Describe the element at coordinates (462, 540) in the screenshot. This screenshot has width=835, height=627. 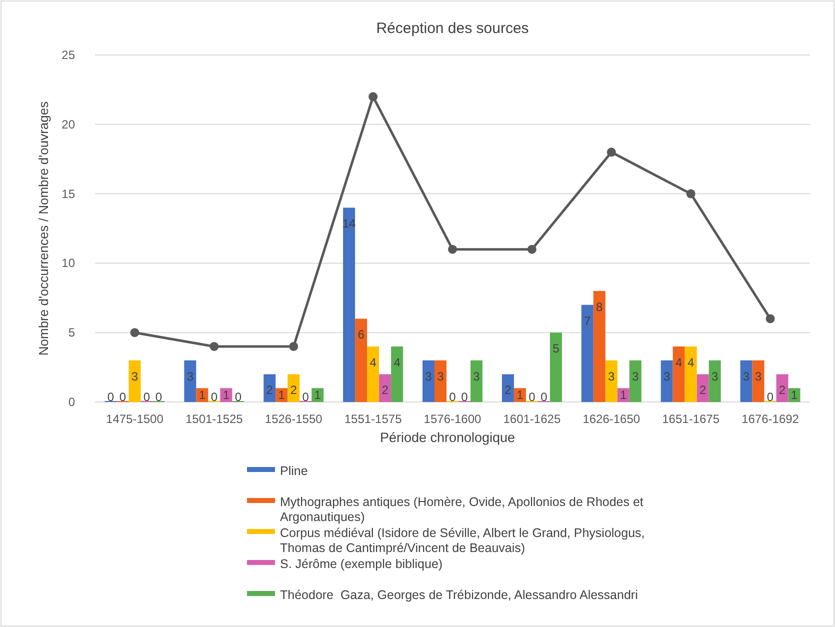
I see `legend-label: Corpus médiéval (Isidore de Séville, Albert le Grand, Physiologus, Thomas de Cantimpré/Vincent de Beauvais)` at that location.